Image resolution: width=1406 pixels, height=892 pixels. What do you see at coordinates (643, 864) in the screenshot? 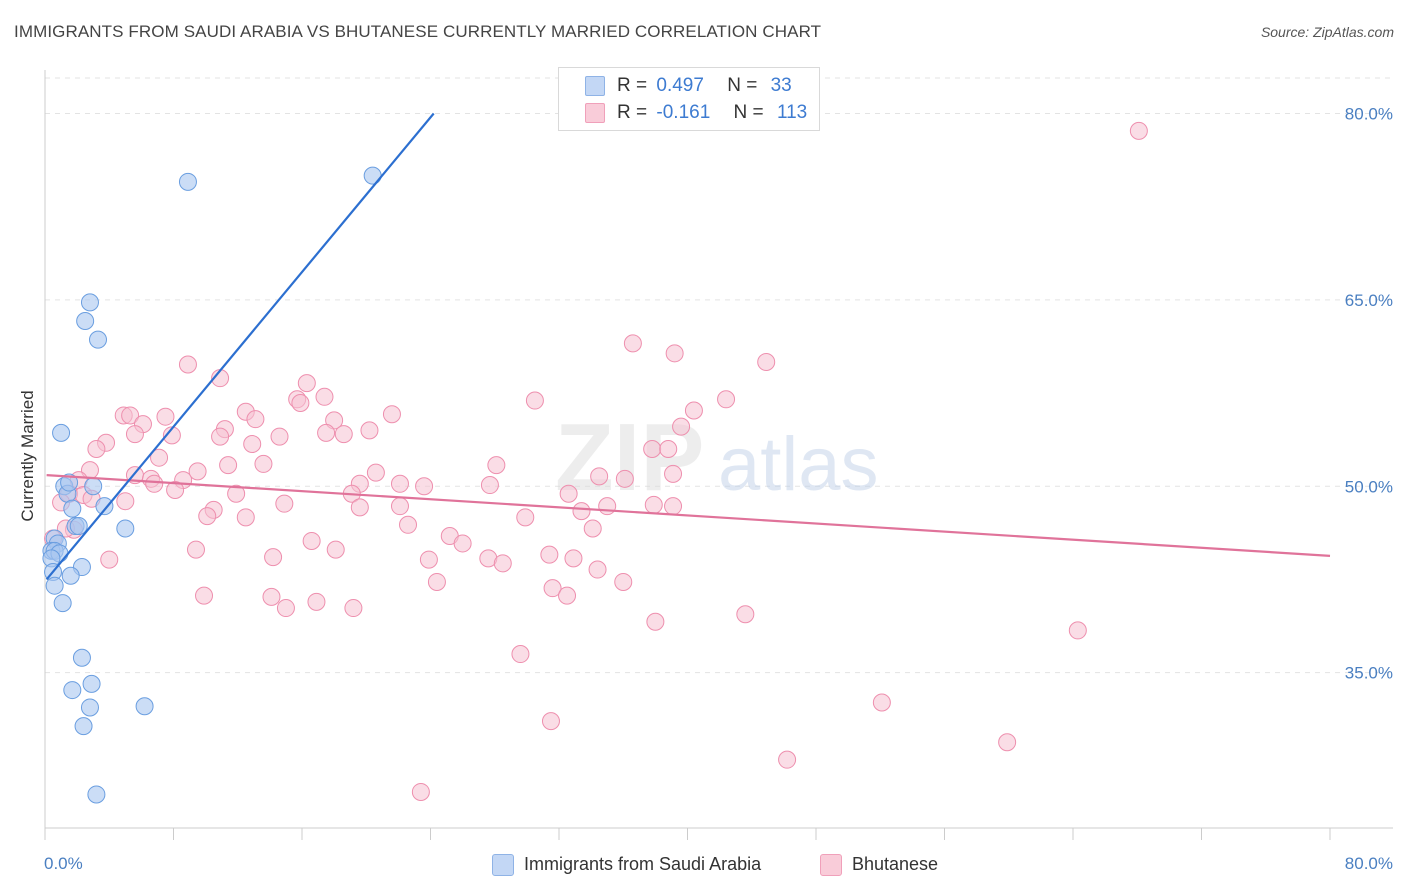
I see `bottom-legend-label: Immigrants from Saudi Arabia` at bounding box center [643, 864].